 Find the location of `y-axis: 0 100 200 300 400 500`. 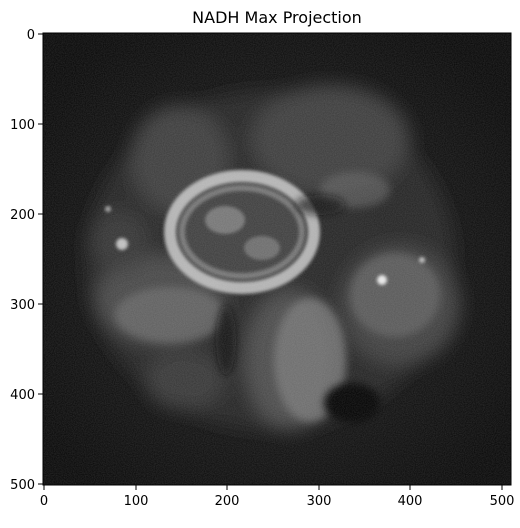

y-axis: 0 100 200 300 400 500 is located at coordinates (26, 260).